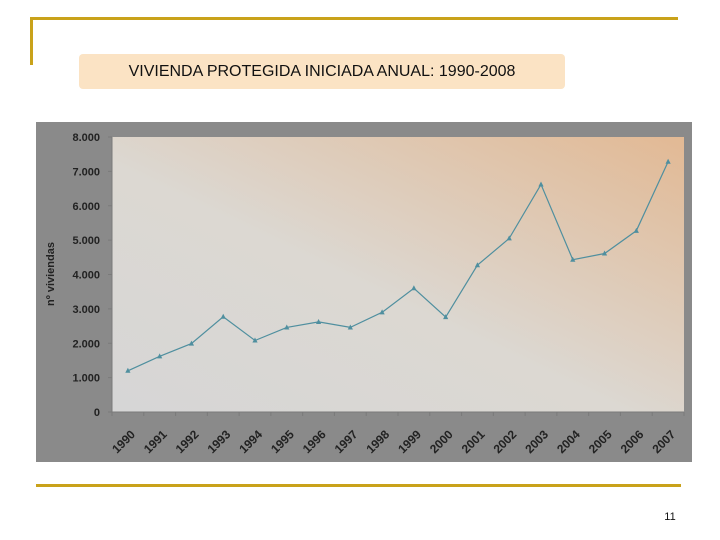 The height and width of the screenshot is (540, 720). I want to click on x-tick-label: 1992, so click(187, 441).